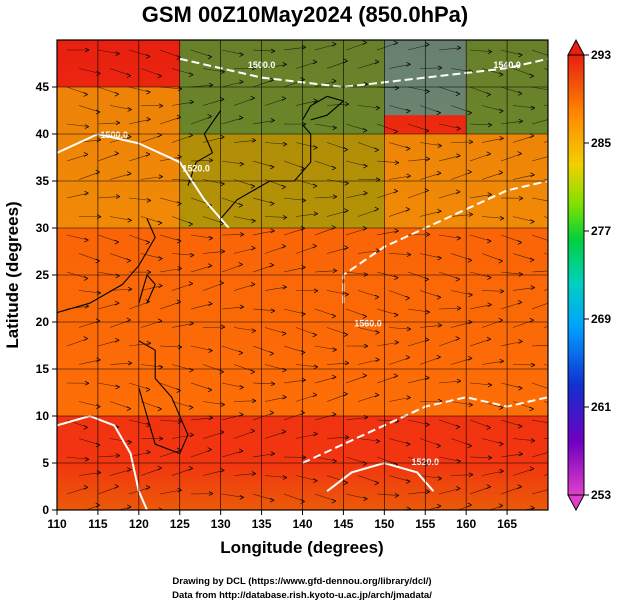  I want to click on x-tick-label: 115, so click(98, 524).